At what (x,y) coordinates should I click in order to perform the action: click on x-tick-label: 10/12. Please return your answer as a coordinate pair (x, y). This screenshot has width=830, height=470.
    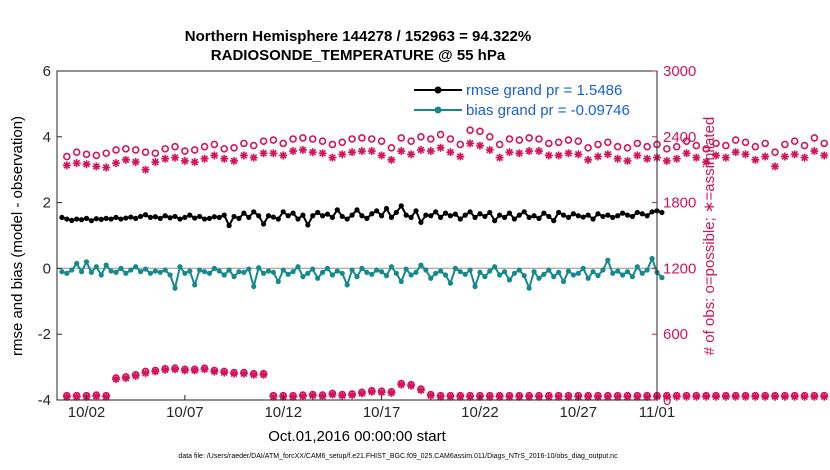
    Looking at the image, I should click on (283, 412).